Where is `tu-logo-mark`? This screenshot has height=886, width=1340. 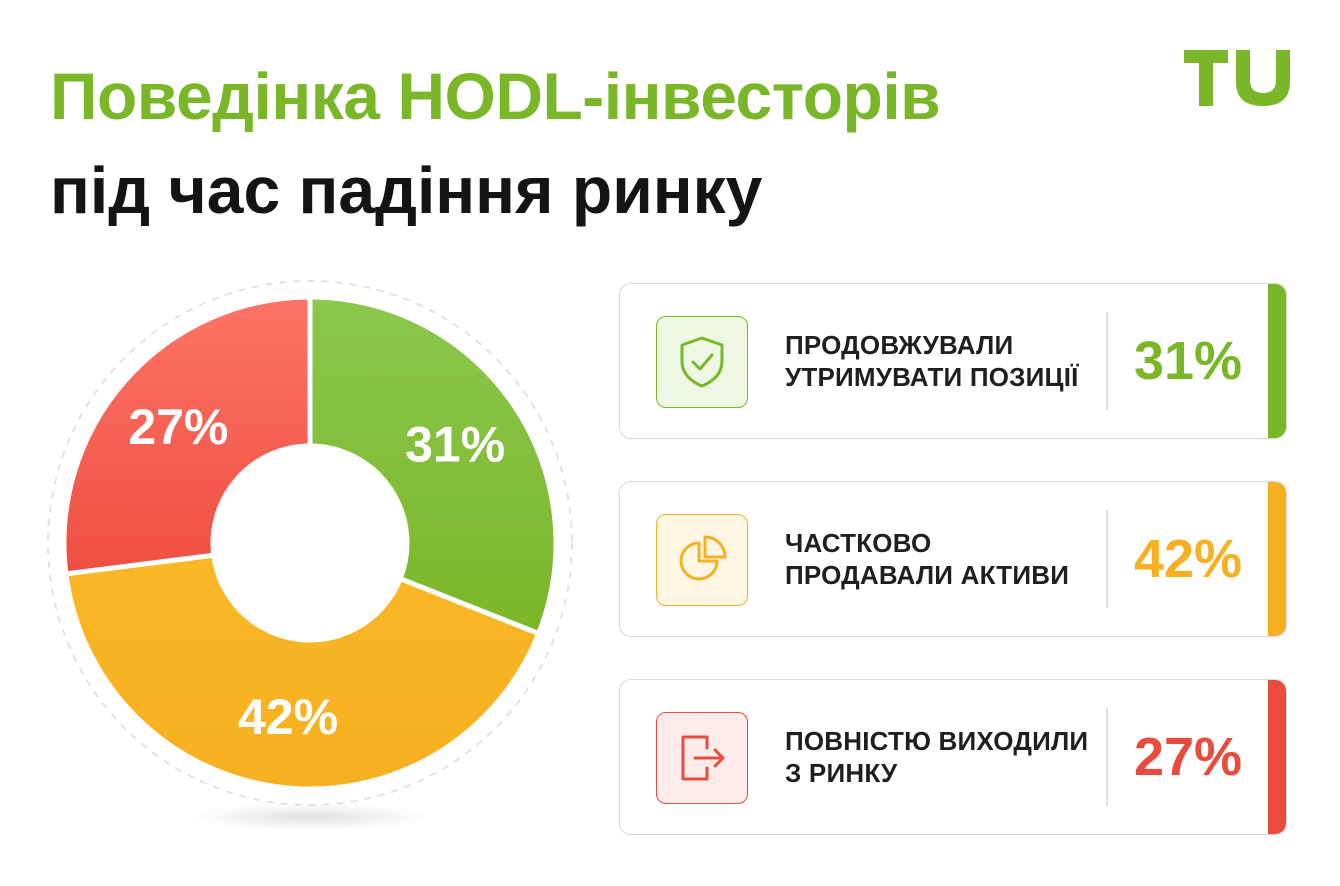
tu-logo-mark is located at coordinates (1237, 78).